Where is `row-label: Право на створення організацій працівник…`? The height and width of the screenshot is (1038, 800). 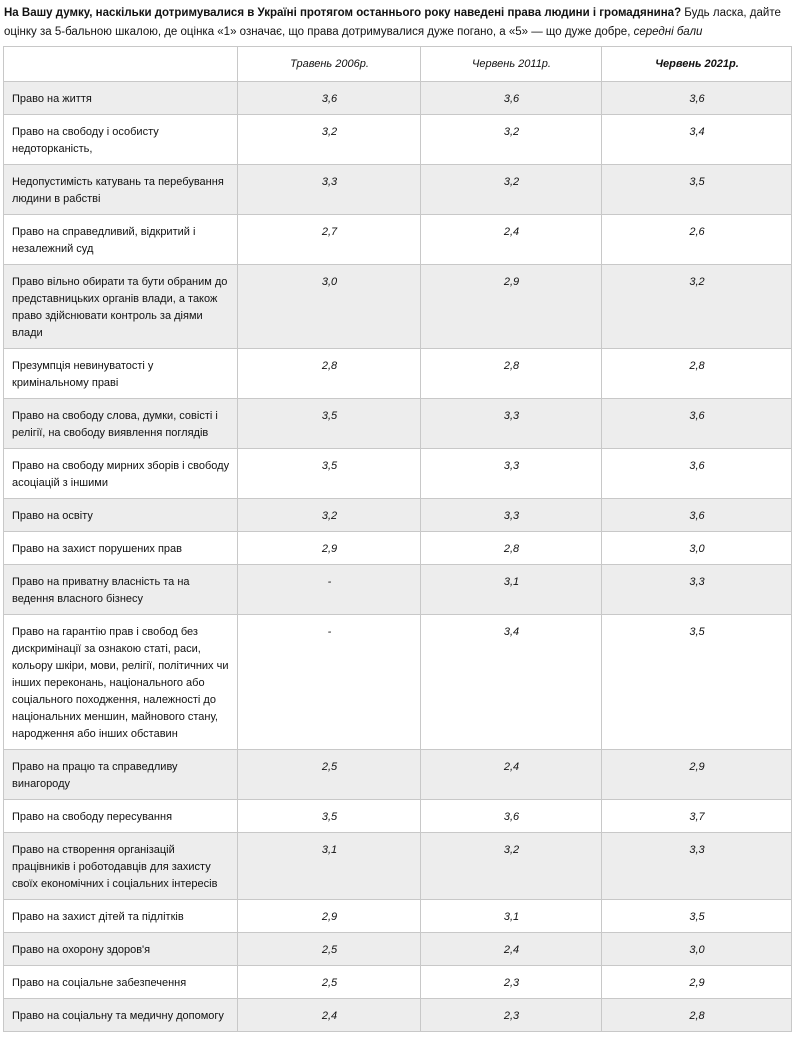 row-label: Право на створення організацій працівник… is located at coordinates (120, 866).